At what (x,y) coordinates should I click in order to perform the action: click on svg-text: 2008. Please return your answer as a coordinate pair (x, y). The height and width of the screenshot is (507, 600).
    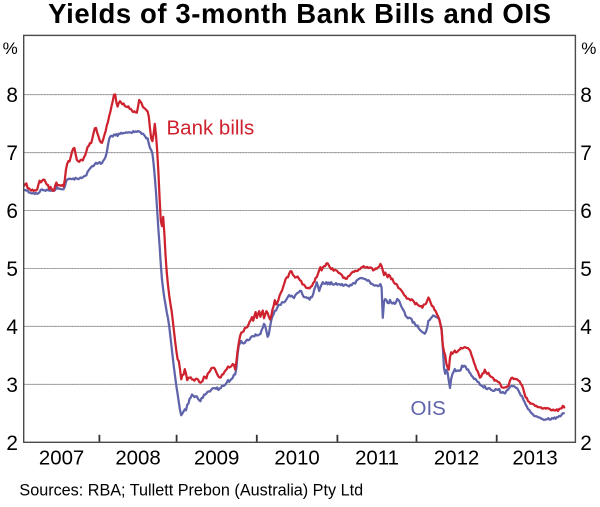
    Looking at the image, I should click on (137, 459).